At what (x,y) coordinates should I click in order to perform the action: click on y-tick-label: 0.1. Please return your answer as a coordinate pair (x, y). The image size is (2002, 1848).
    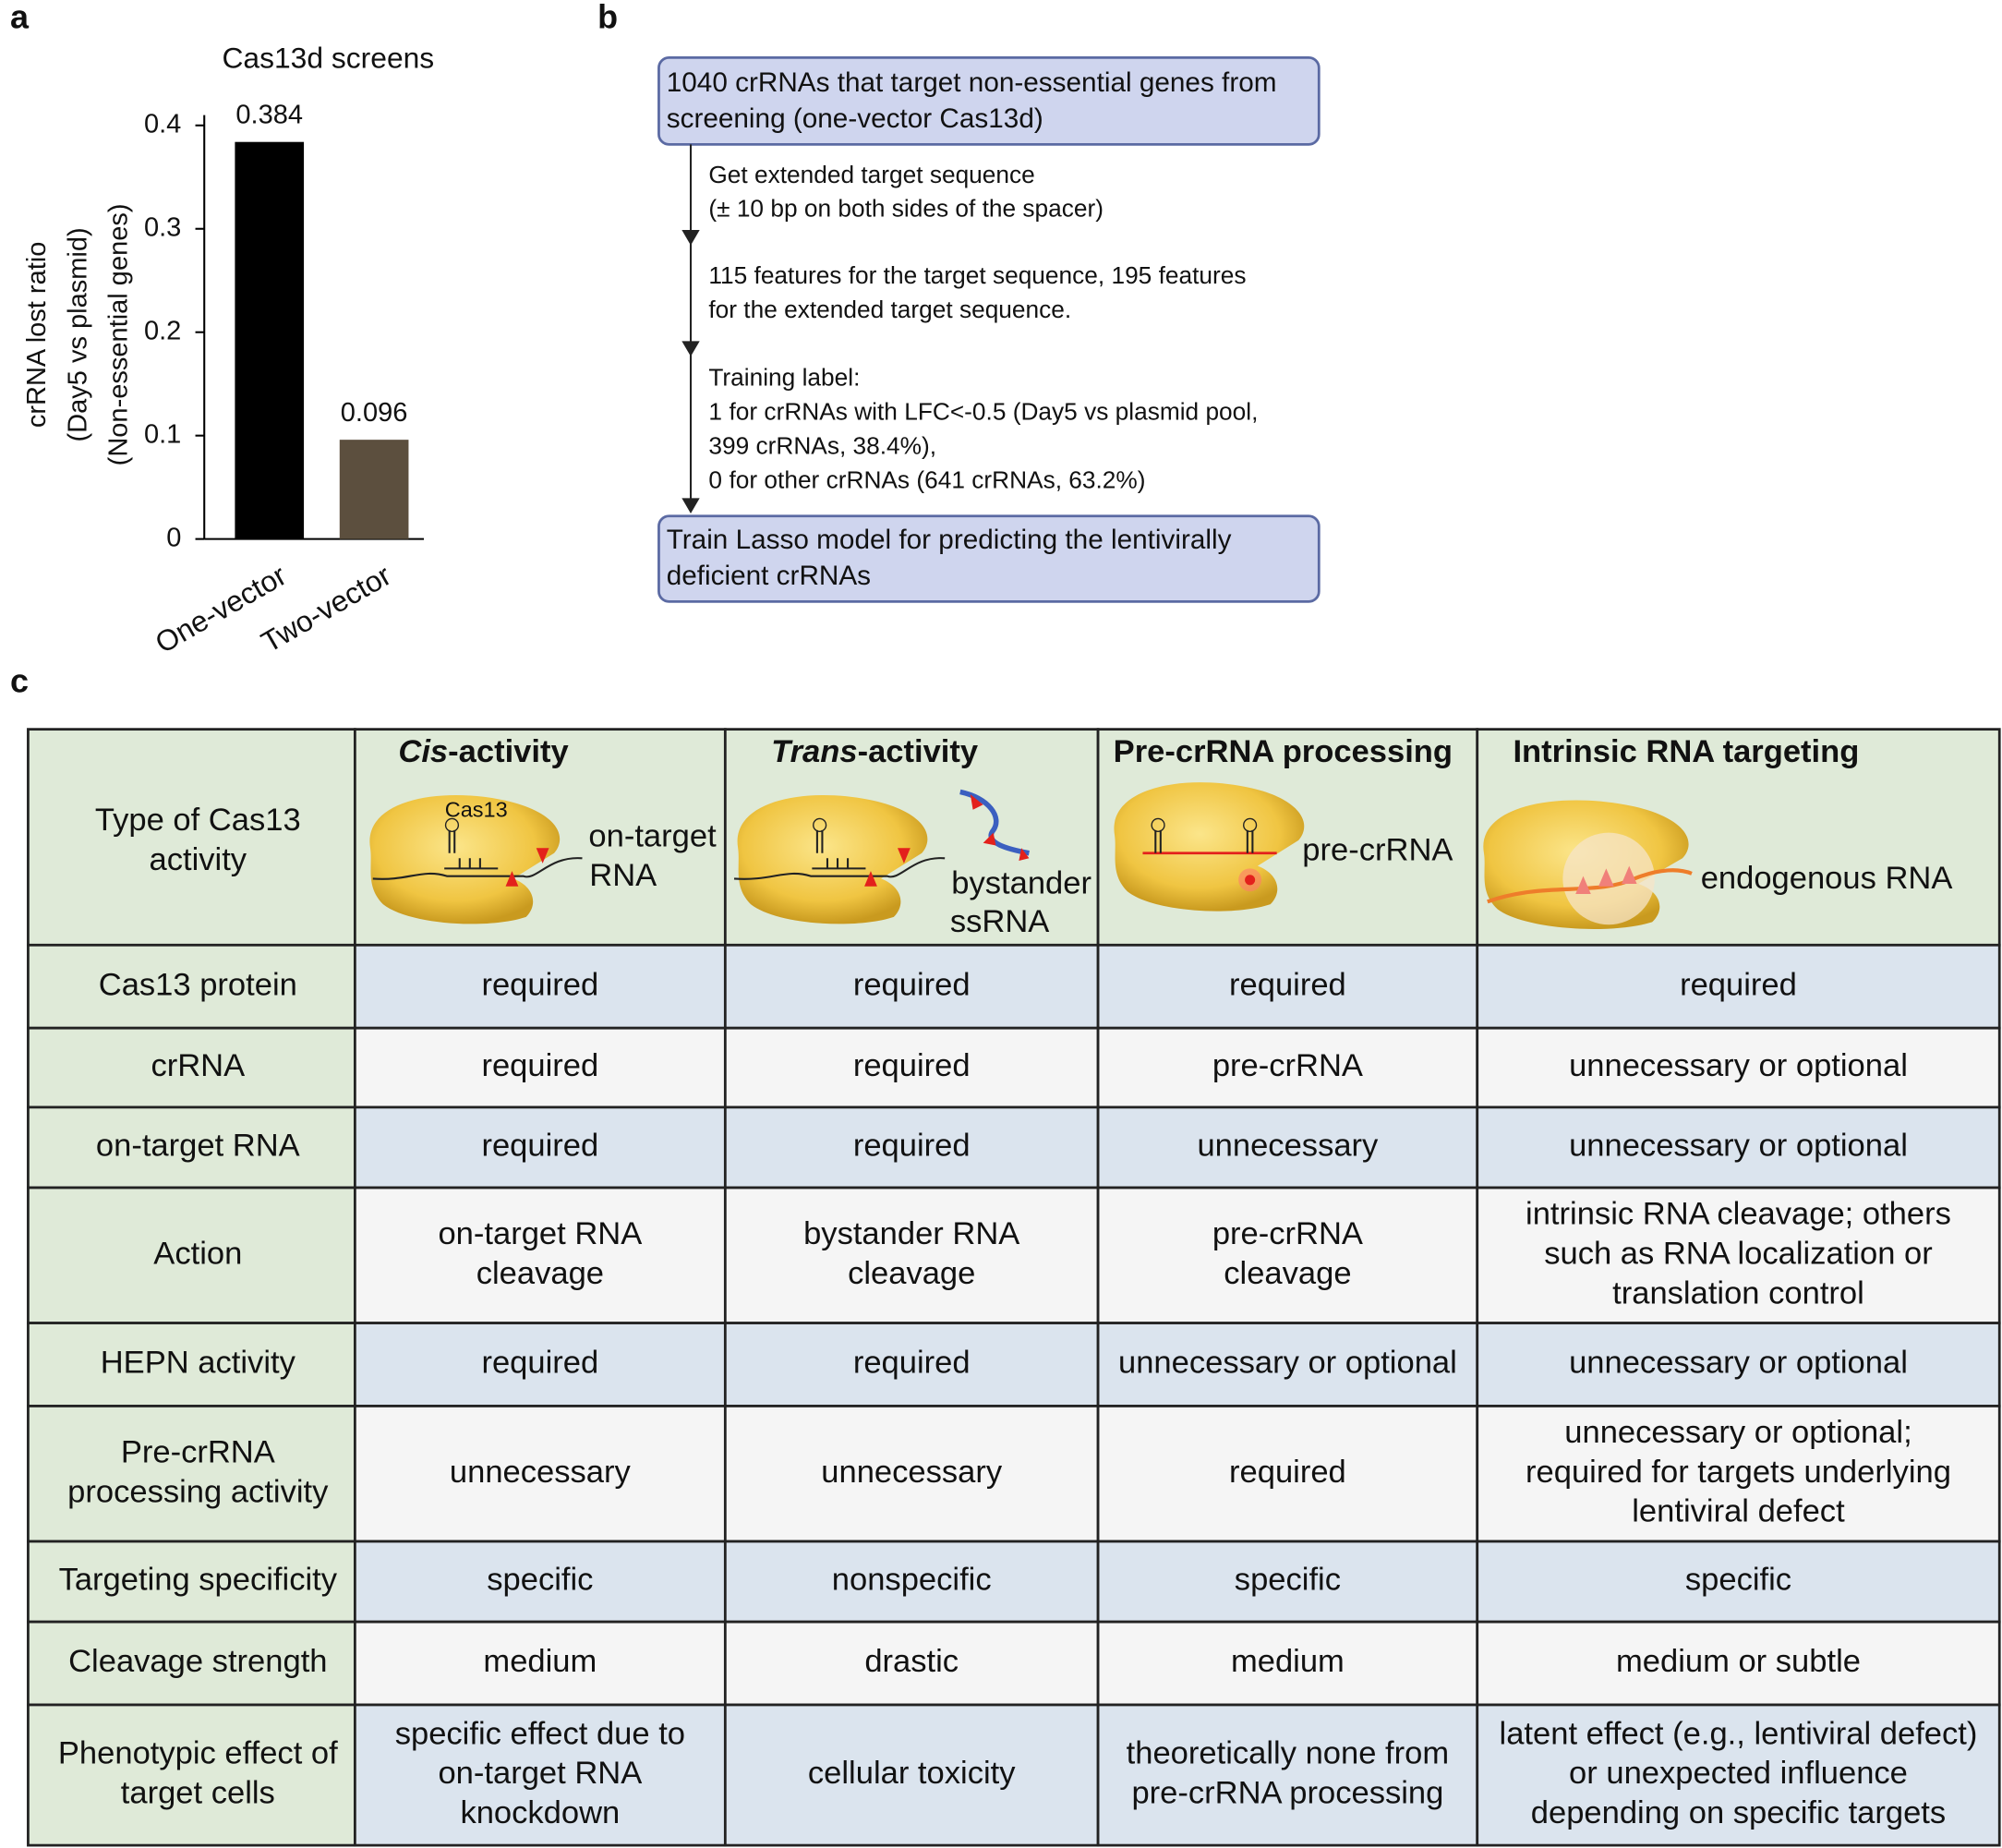
    Looking at the image, I should click on (162, 434).